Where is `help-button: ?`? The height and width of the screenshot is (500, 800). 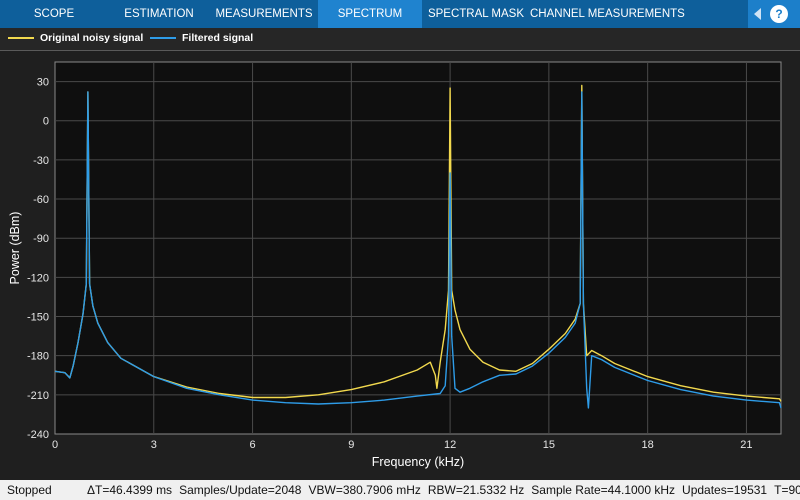
help-button: ? is located at coordinates (774, 14).